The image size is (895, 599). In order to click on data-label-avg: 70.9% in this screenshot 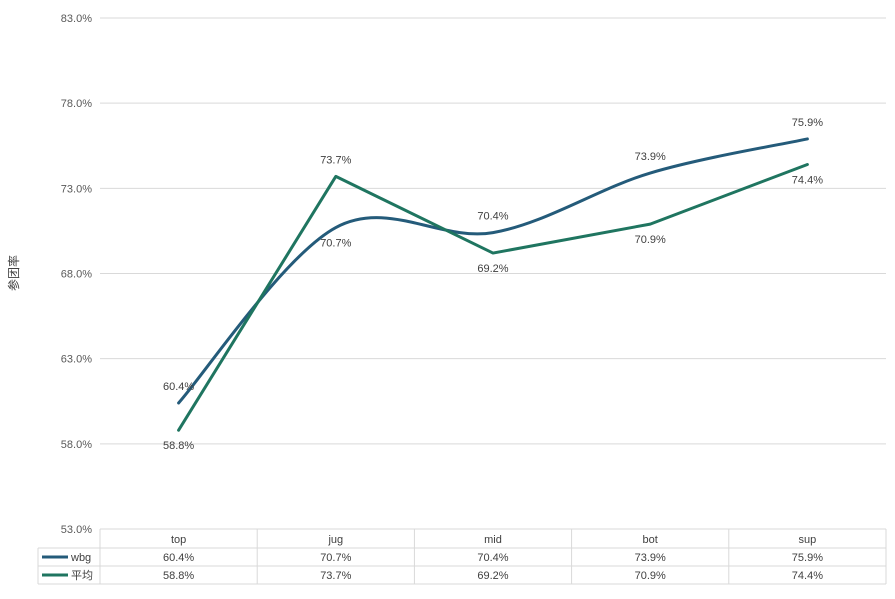, I will do `click(650, 240)`.